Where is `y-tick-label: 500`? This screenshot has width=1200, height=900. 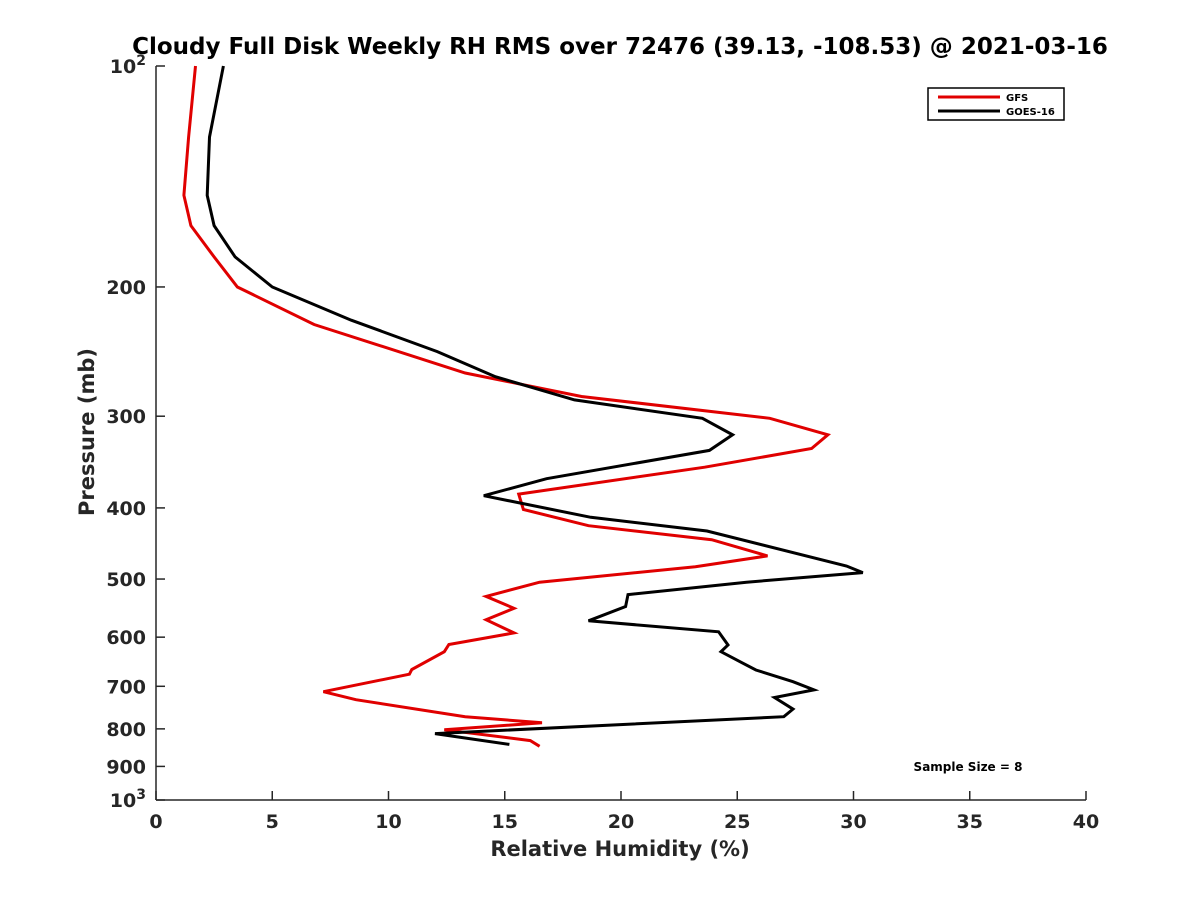 y-tick-label: 500 is located at coordinates (126, 580).